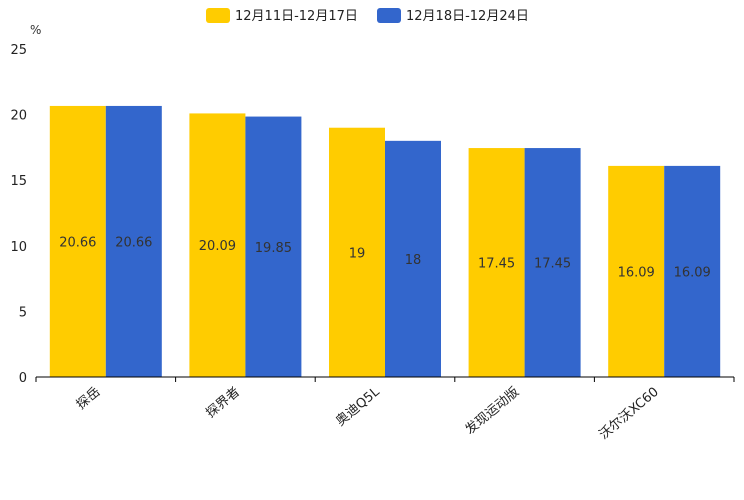 Image resolution: width=744 pixels, height=500 pixels. Describe the element at coordinates (18, 181) in the screenshot. I see `y-tick-label: 15` at that location.